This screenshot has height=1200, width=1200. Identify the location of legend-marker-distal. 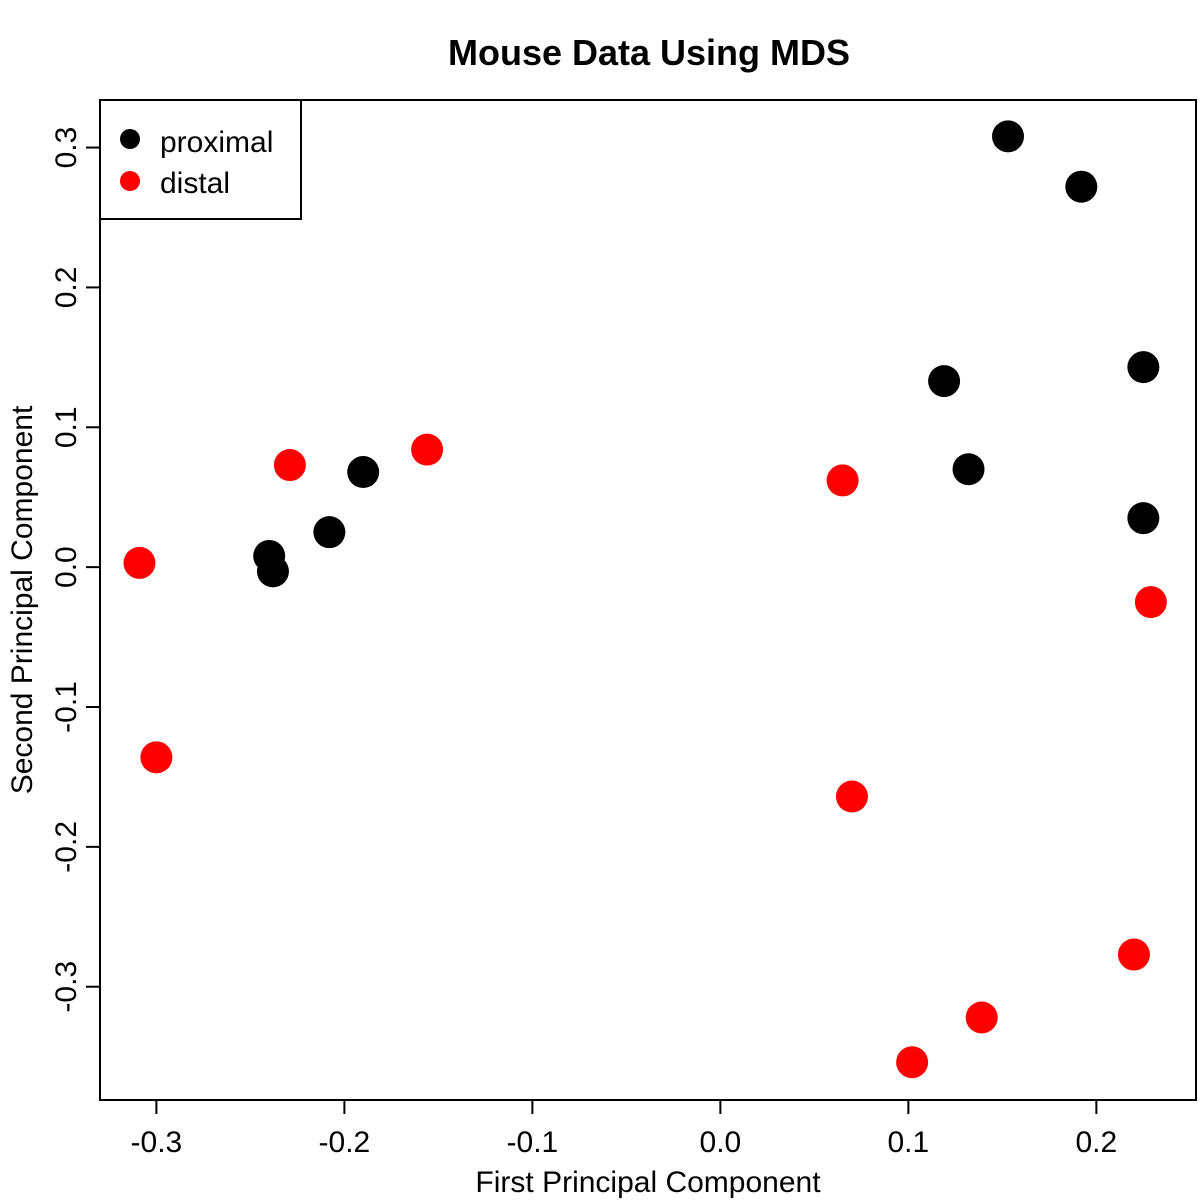
(130, 181).